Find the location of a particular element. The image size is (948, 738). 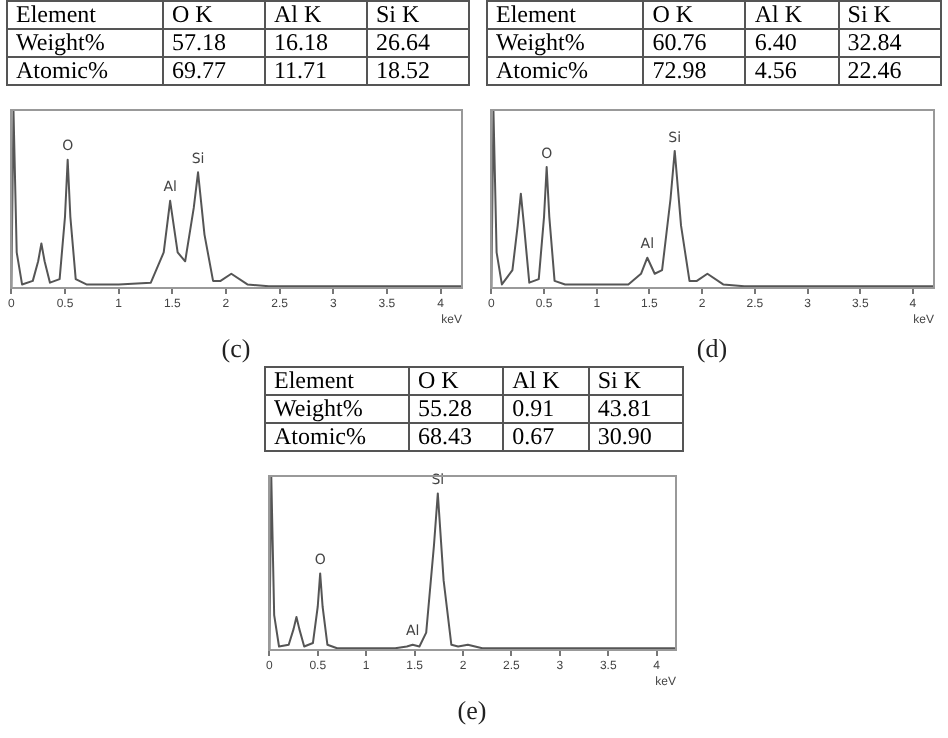

text: (e) is located at coordinates (472, 710).